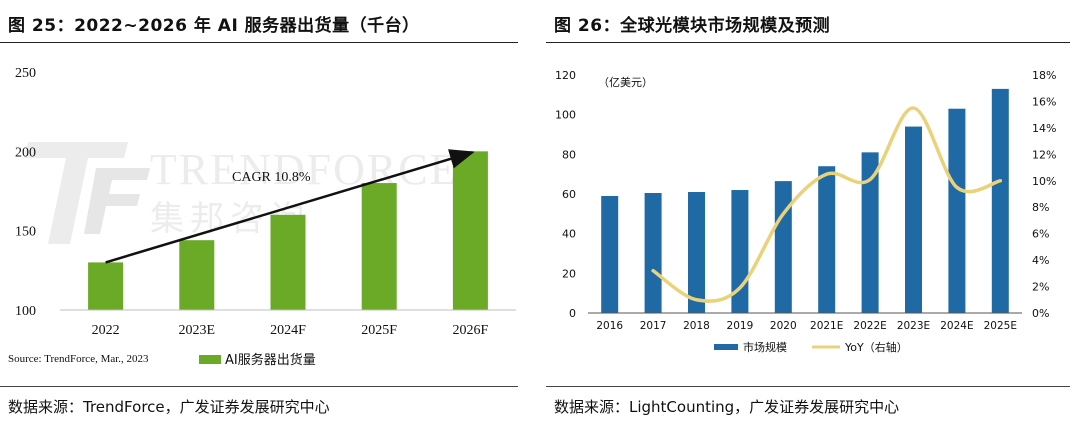  I want to click on figure-25-title: 图 25：2022~2026 年 AI 服务器出货量（千台）, so click(214, 26).